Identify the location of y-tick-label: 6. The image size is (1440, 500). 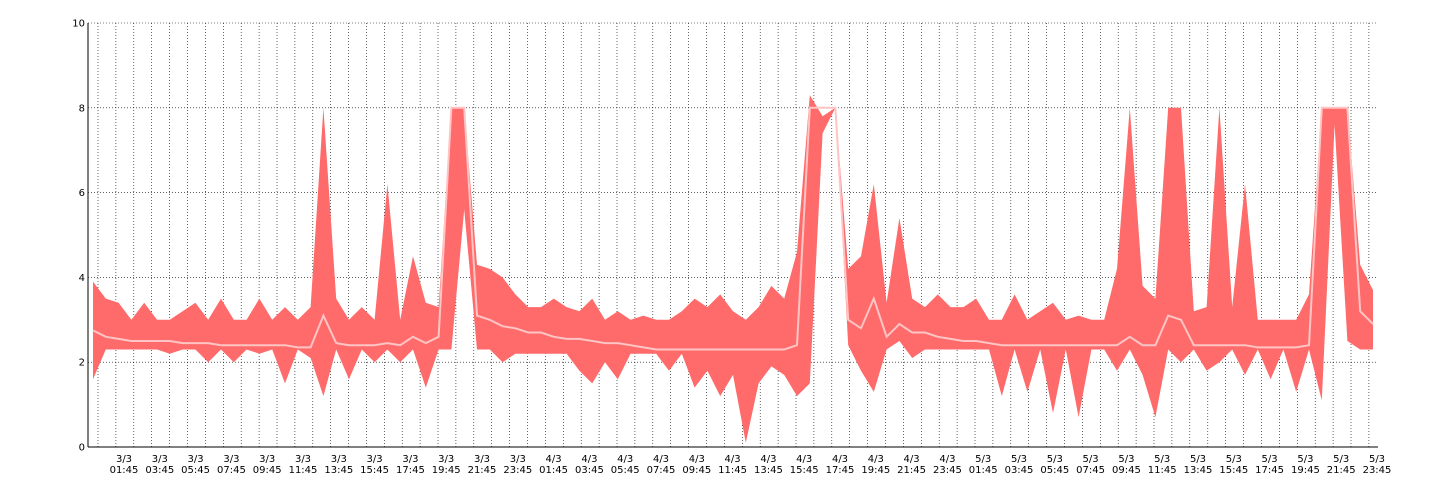
(82, 193).